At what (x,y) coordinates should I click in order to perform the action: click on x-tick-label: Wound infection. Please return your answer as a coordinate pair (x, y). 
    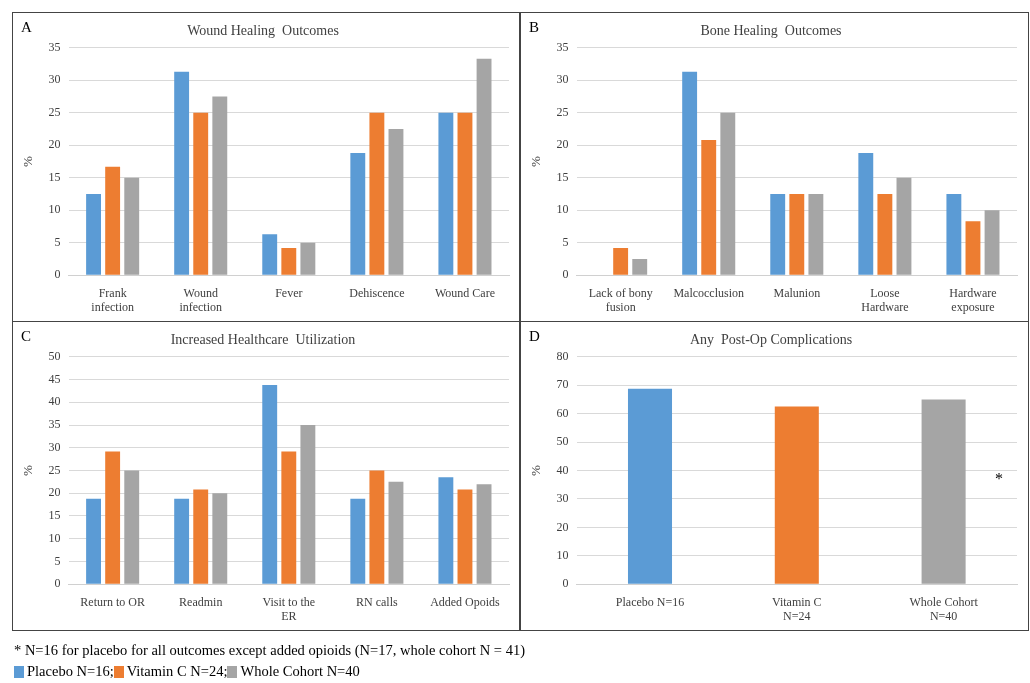
    Looking at the image, I should click on (201, 299).